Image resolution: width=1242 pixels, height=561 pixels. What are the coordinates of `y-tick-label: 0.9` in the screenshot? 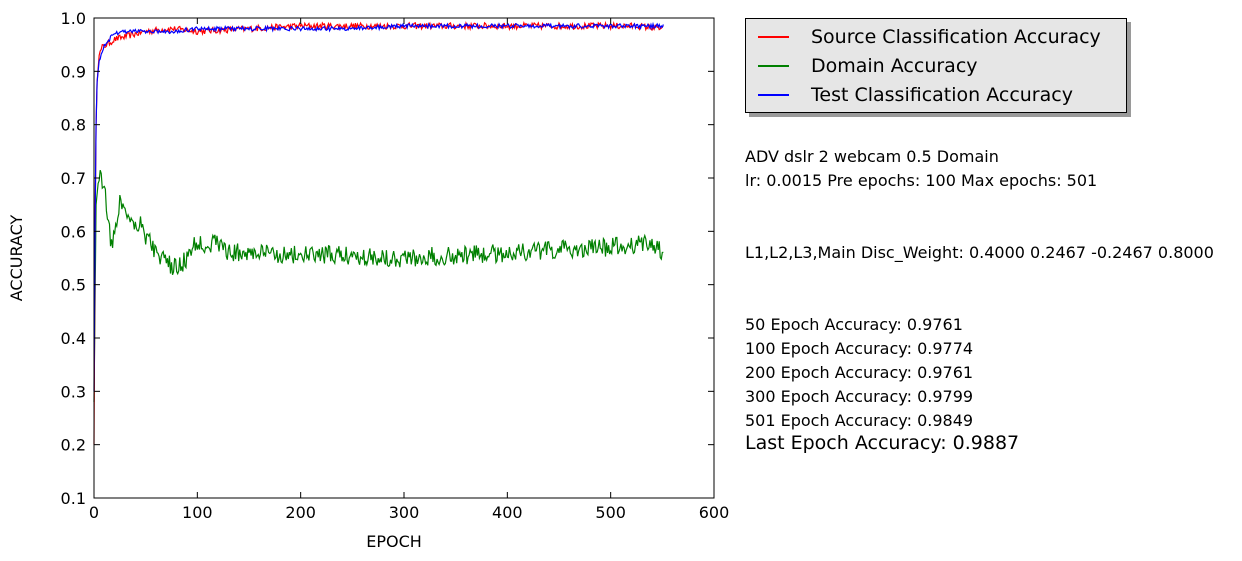 It's located at (73, 71).